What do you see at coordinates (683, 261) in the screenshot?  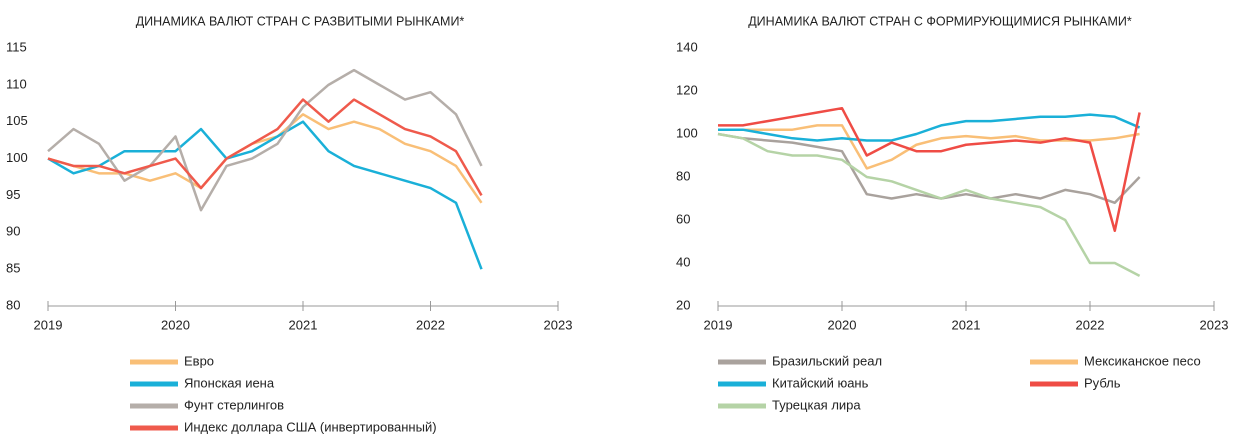 I see `y-tick-label: 40` at bounding box center [683, 261].